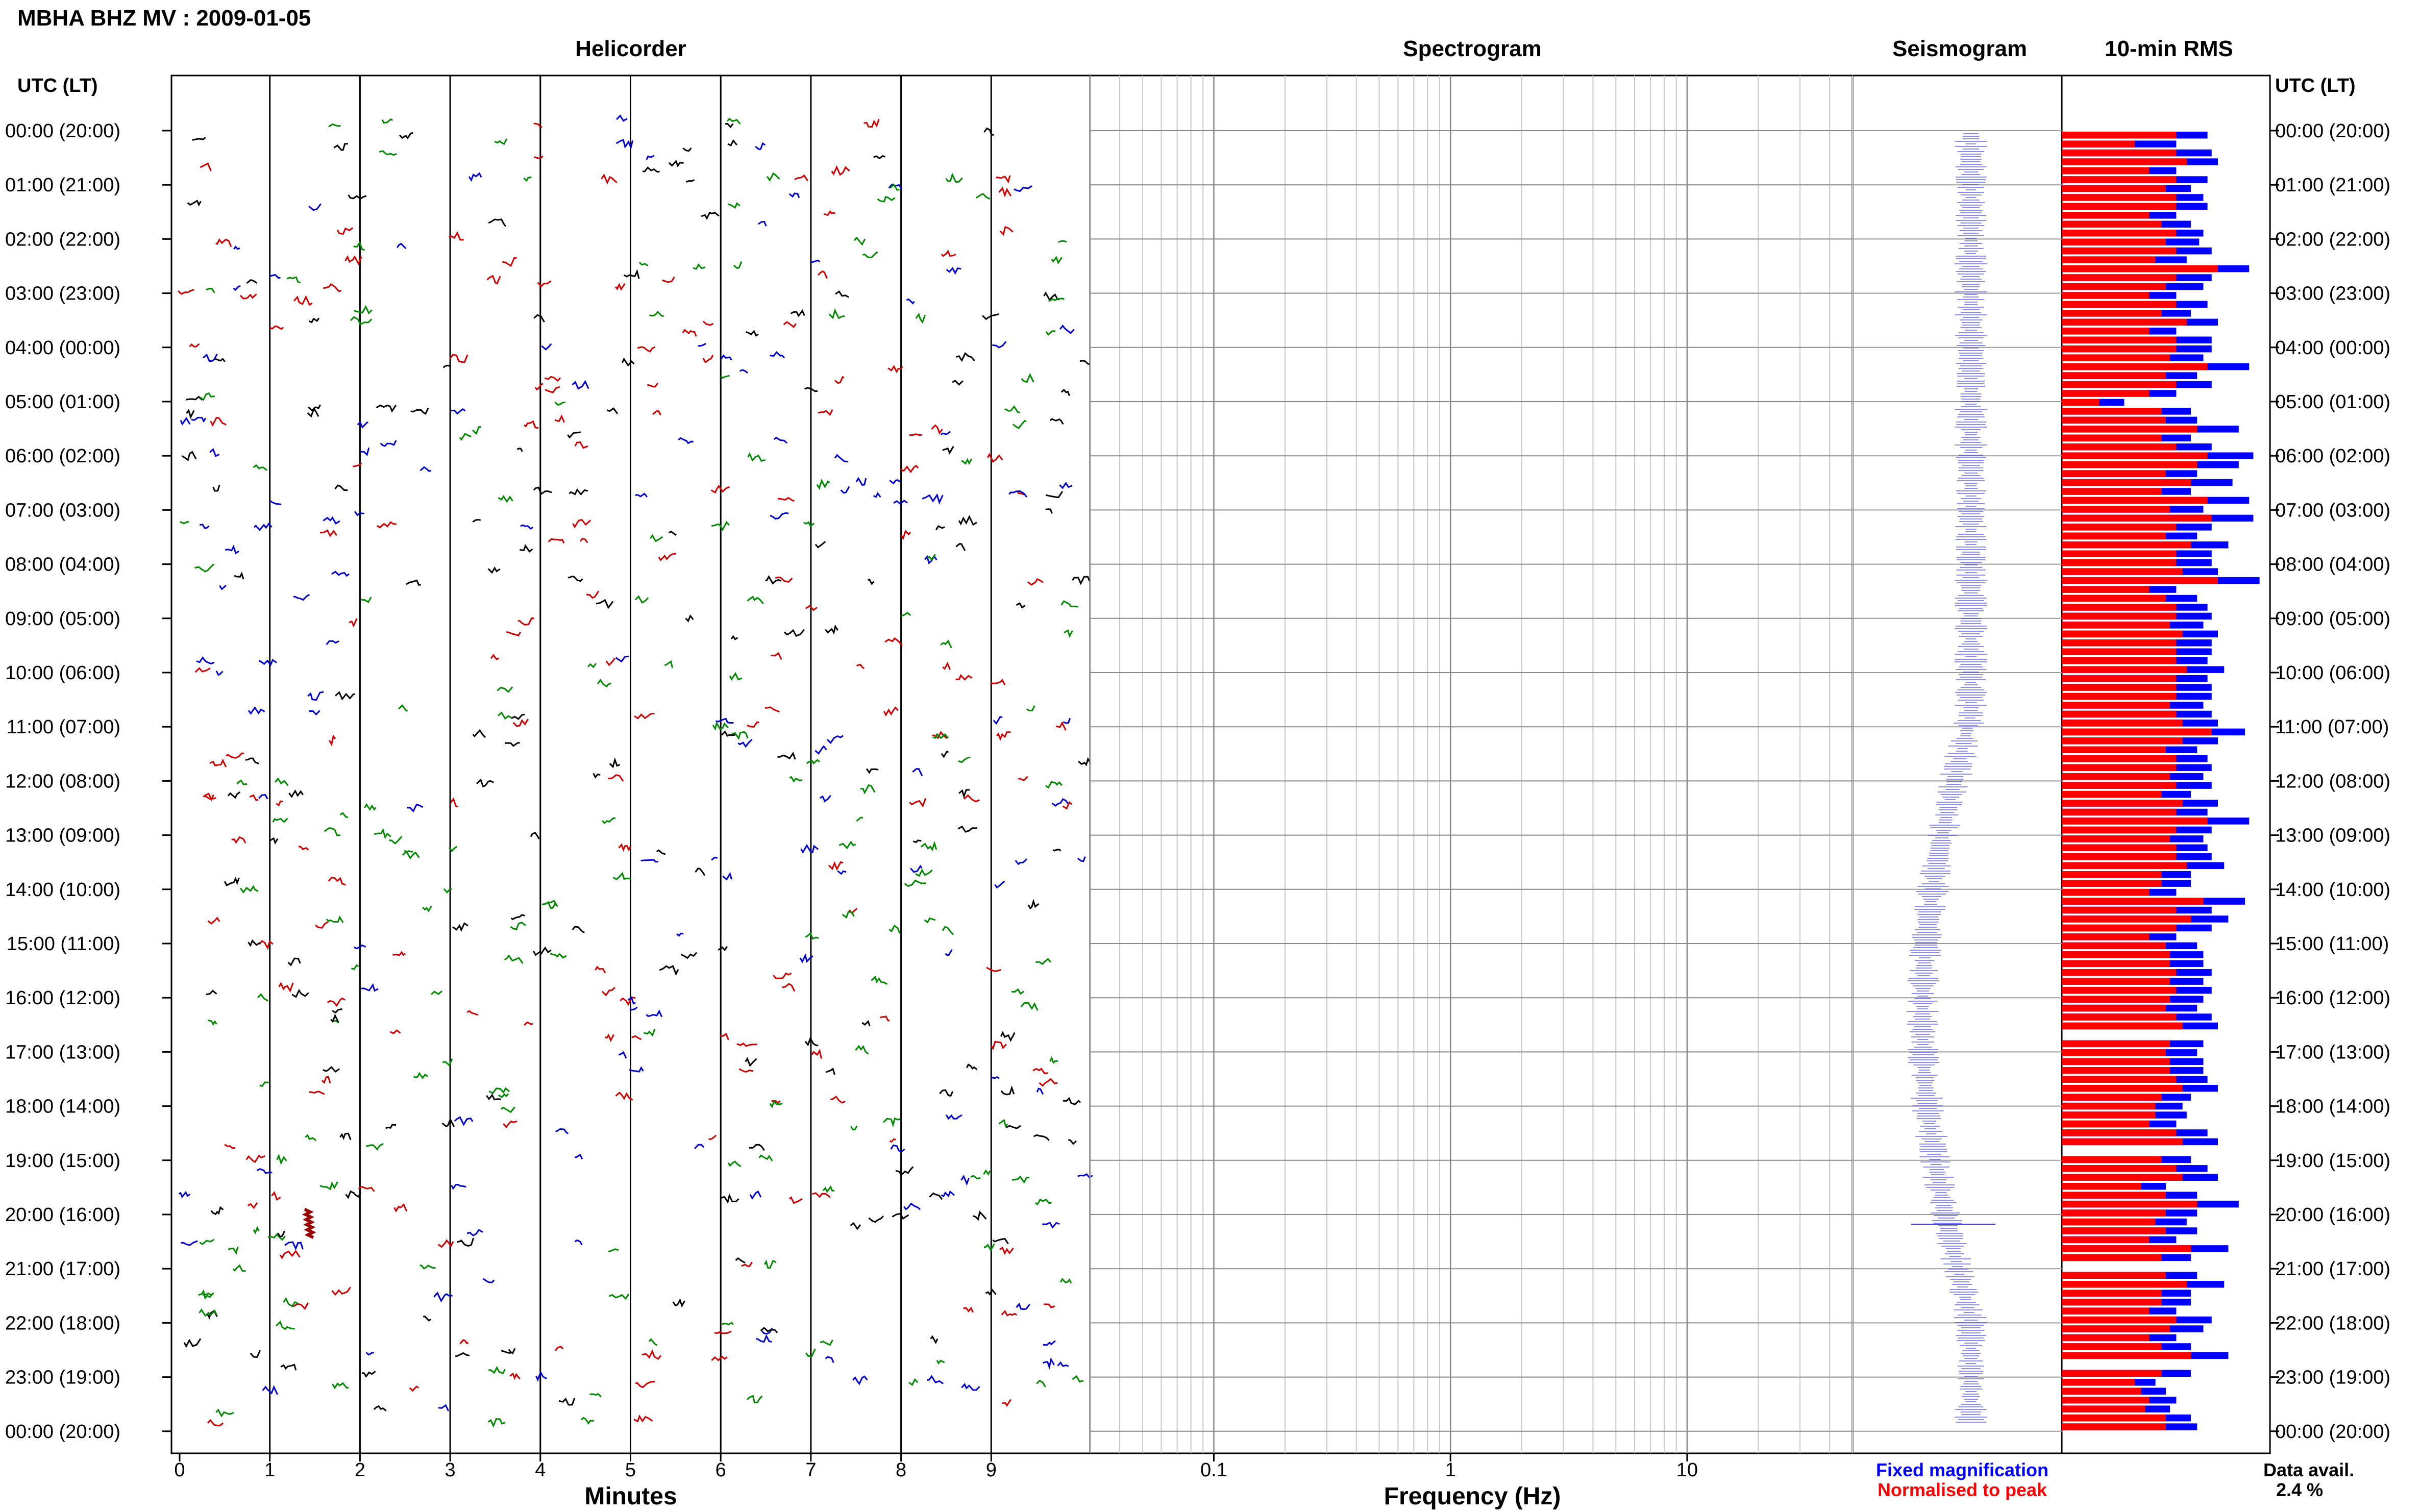 Image resolution: width=2419 pixels, height=1512 pixels. What do you see at coordinates (2332, 510) in the screenshot?
I see `time-label-right: 07:00 (03:00)` at bounding box center [2332, 510].